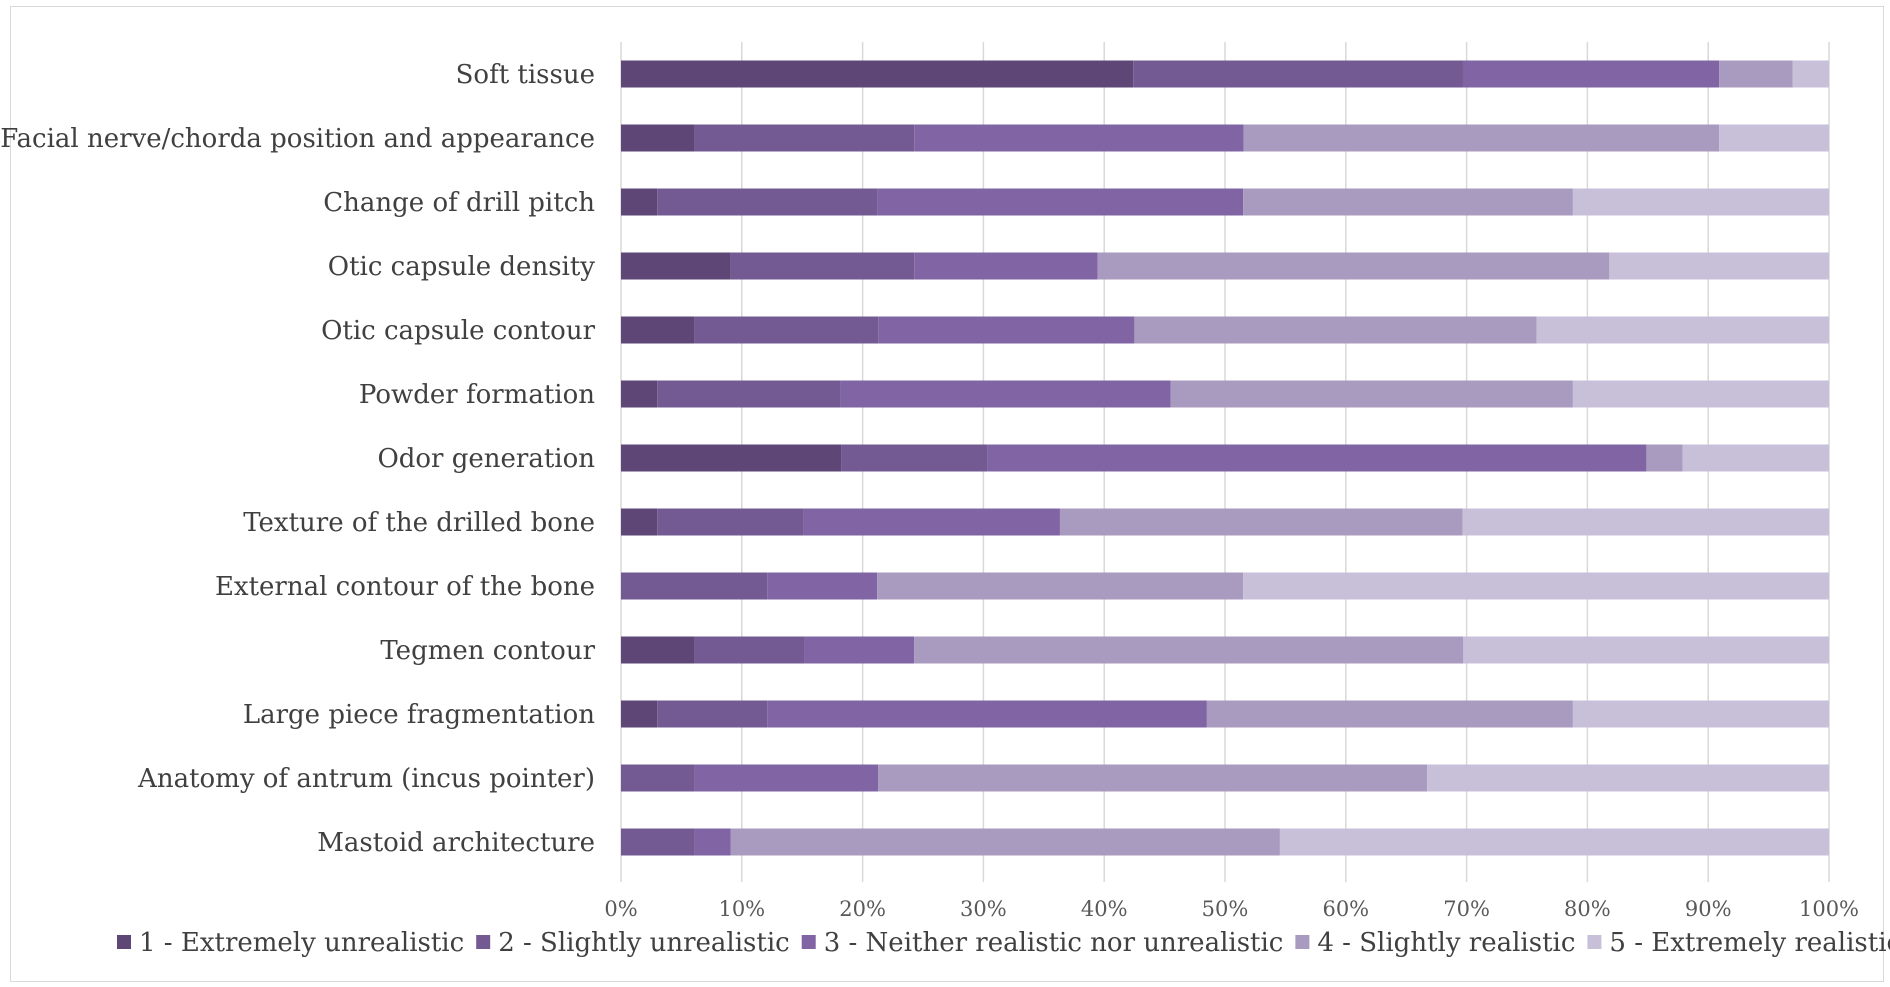 The image size is (1890, 987). Describe the element at coordinates (1708, 909) in the screenshot. I see `x-tick-label: 90%` at that location.